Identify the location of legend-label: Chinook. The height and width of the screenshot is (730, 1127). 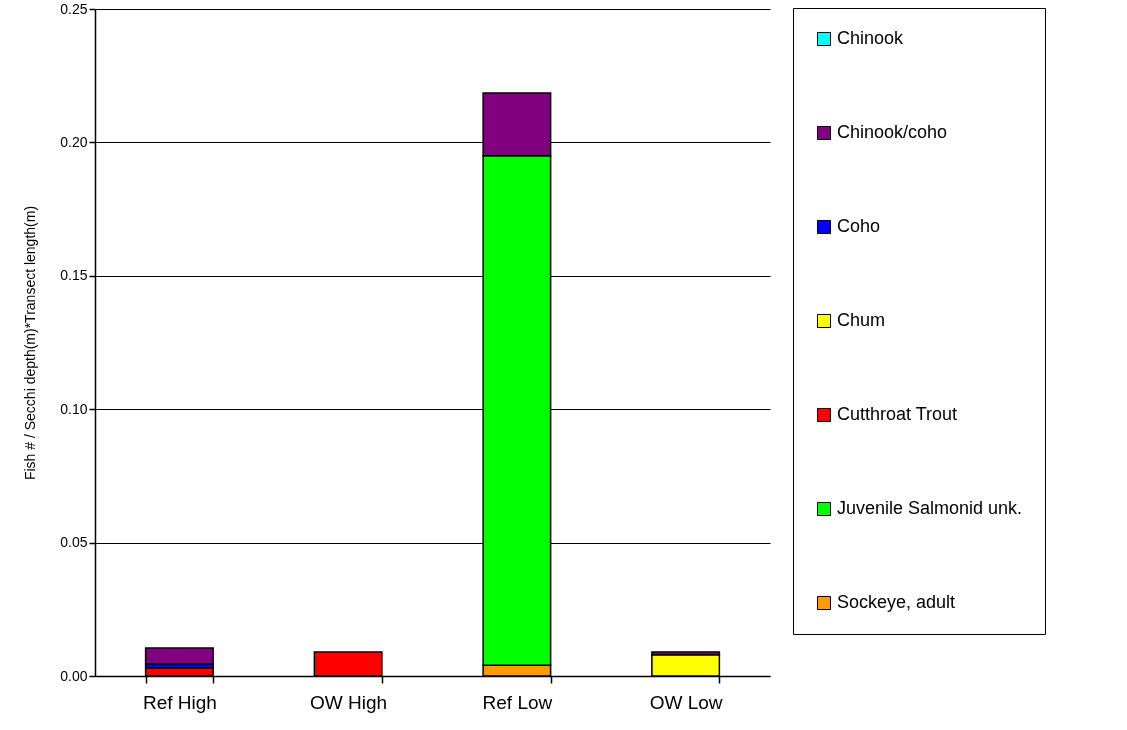
(871, 38).